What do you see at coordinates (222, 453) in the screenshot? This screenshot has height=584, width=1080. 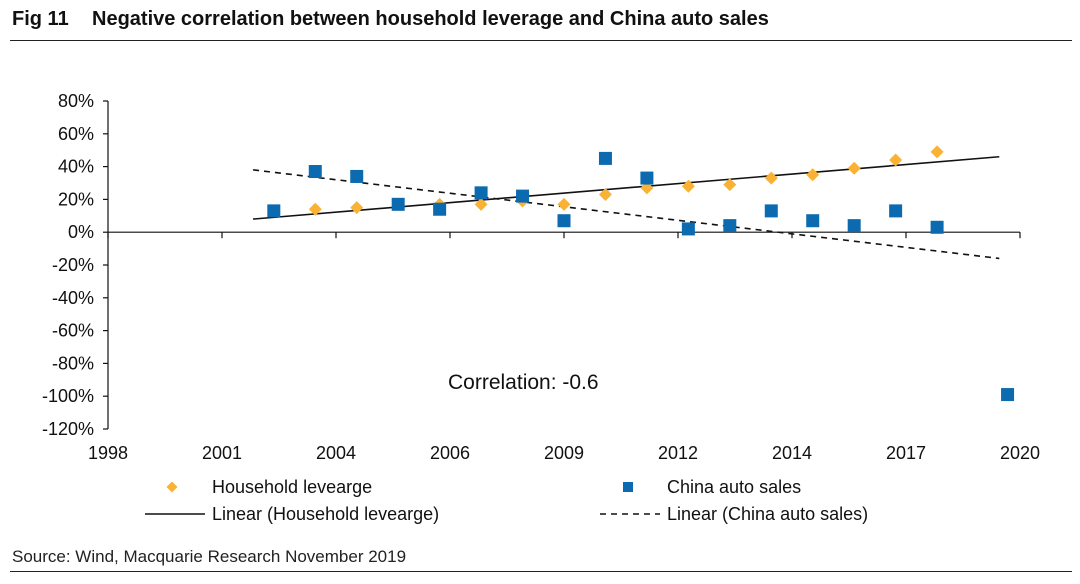 I see `x-tick-label: 2001` at bounding box center [222, 453].